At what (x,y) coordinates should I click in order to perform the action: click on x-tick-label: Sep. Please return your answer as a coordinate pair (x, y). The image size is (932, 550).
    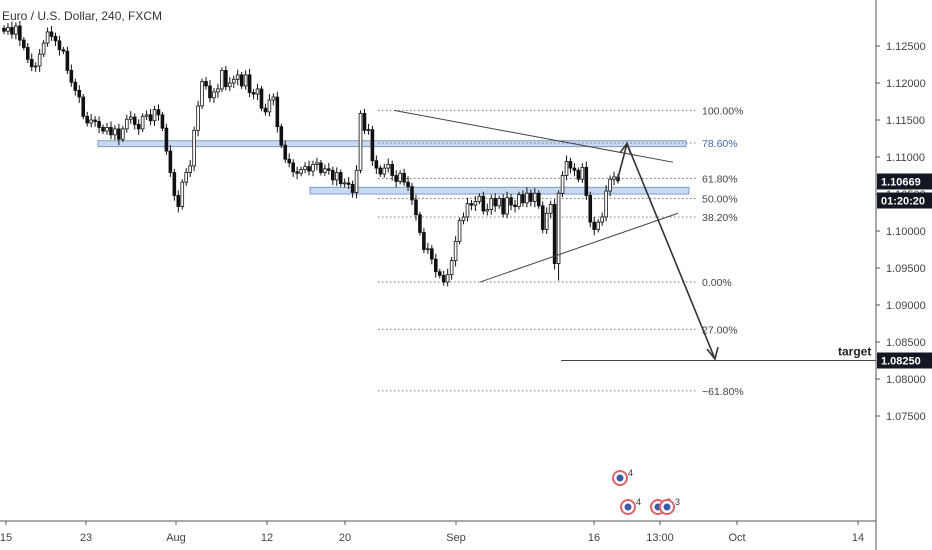
    Looking at the image, I should click on (456, 538).